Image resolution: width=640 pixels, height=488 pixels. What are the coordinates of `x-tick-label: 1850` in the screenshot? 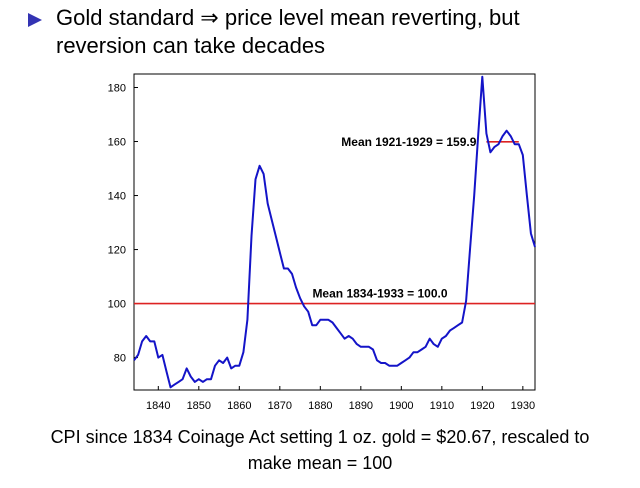 It's located at (199, 406).